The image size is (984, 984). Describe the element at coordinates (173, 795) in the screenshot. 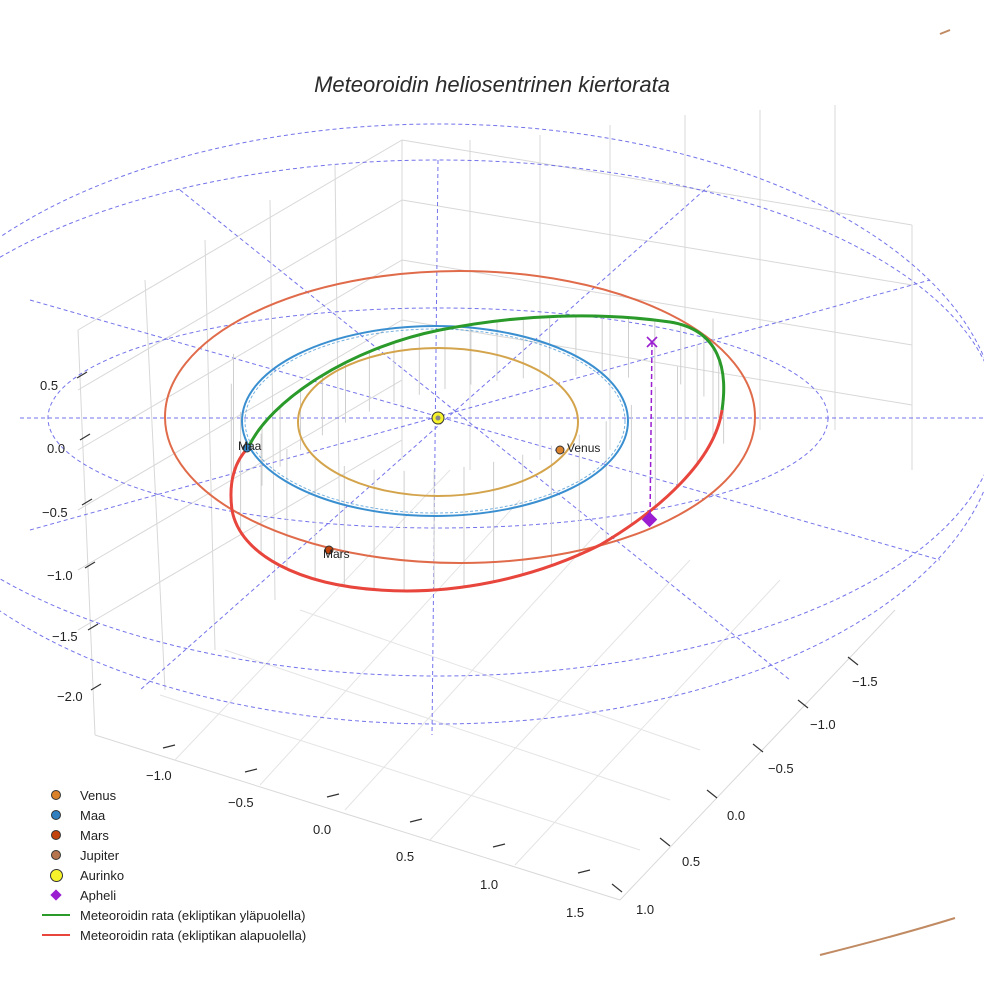

I see `legend-item-venus: Venus` at that location.